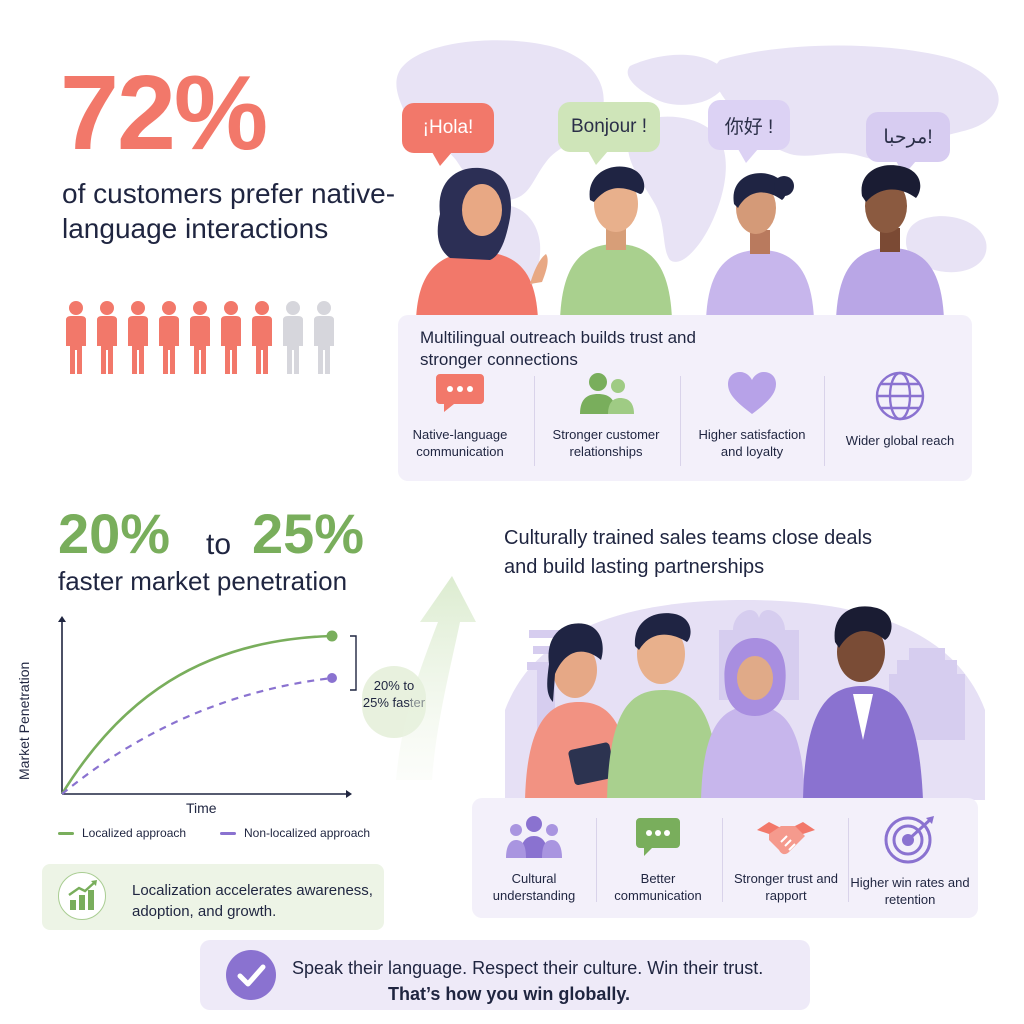  I want to click on benefit-native-language: Native-language communication, so click(460, 420).